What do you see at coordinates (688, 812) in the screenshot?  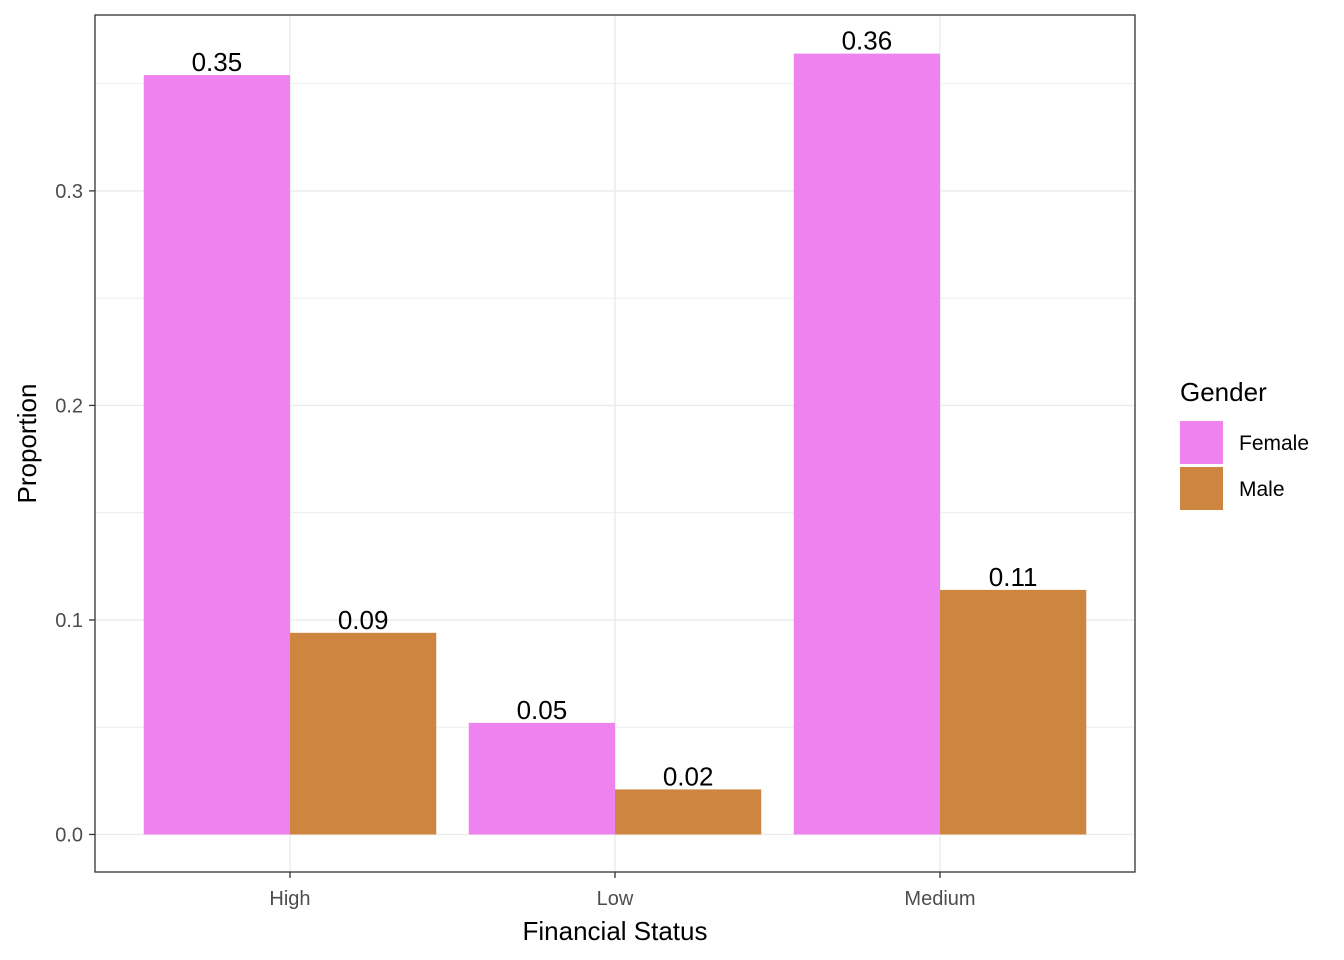 I see `bar-male-low` at bounding box center [688, 812].